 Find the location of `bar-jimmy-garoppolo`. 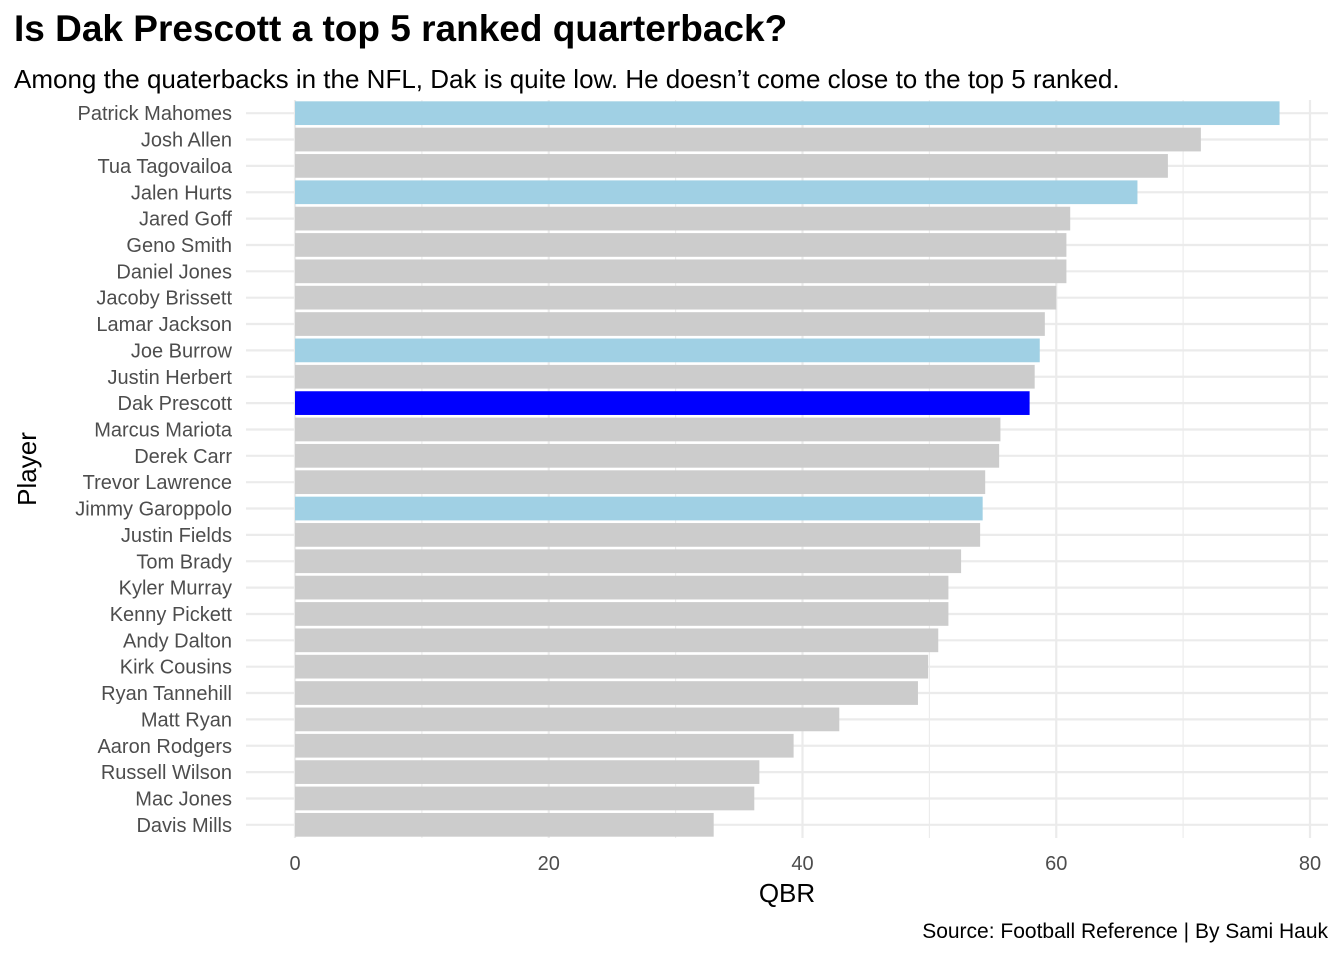

bar-jimmy-garoppolo is located at coordinates (639, 508).